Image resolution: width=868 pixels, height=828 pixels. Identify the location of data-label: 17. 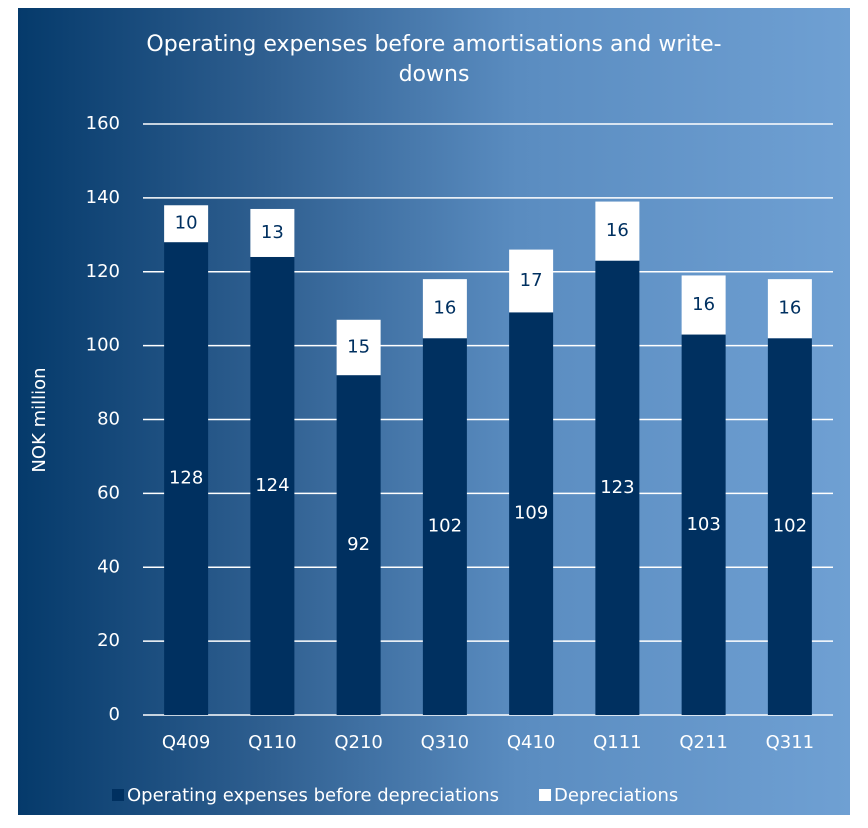
(531, 280).